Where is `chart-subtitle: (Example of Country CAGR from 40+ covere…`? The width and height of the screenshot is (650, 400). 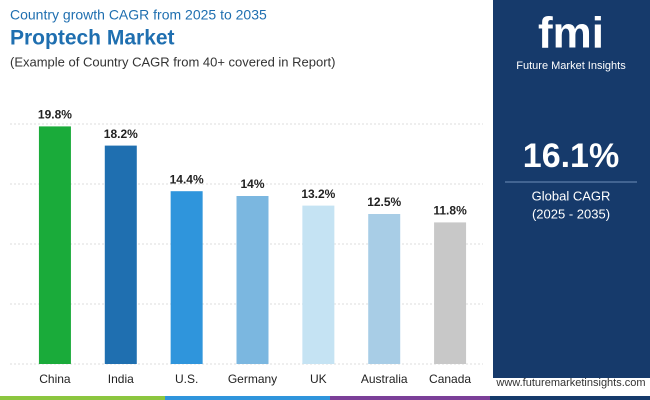 chart-subtitle: (Example of Country CAGR from 40+ covere… is located at coordinates (173, 61).